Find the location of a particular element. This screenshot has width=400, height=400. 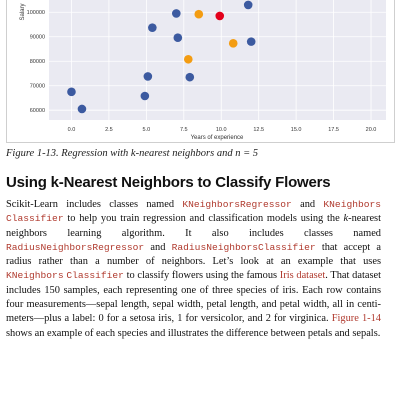

y-tick-label: 100000 is located at coordinates (36, 13).